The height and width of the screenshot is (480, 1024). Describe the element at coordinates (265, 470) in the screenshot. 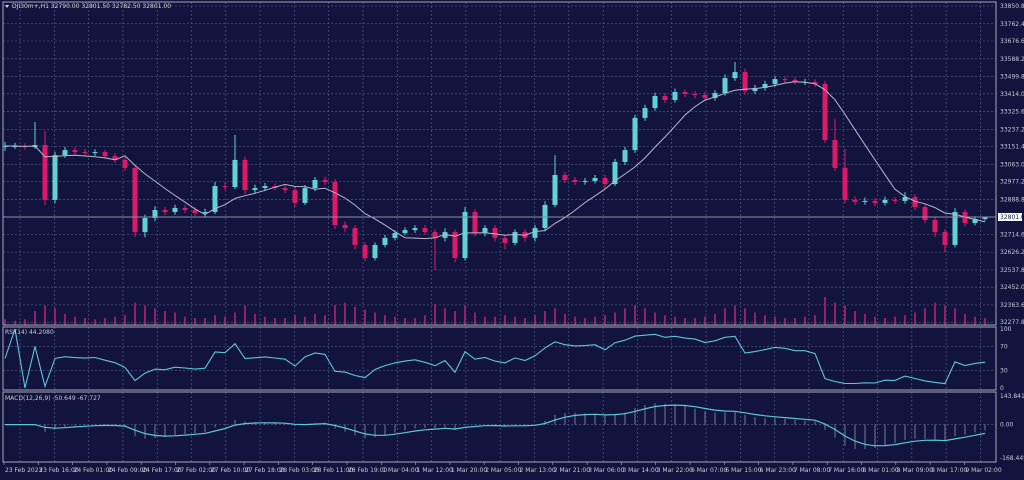

I see `time-tick-label: 27 Feb 18:00` at that location.